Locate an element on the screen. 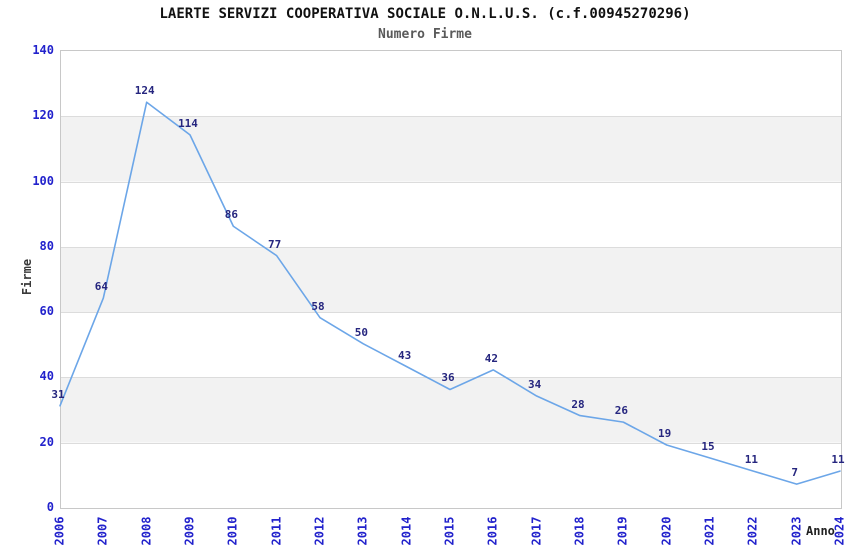  point-value-label: 7 is located at coordinates (794, 473).